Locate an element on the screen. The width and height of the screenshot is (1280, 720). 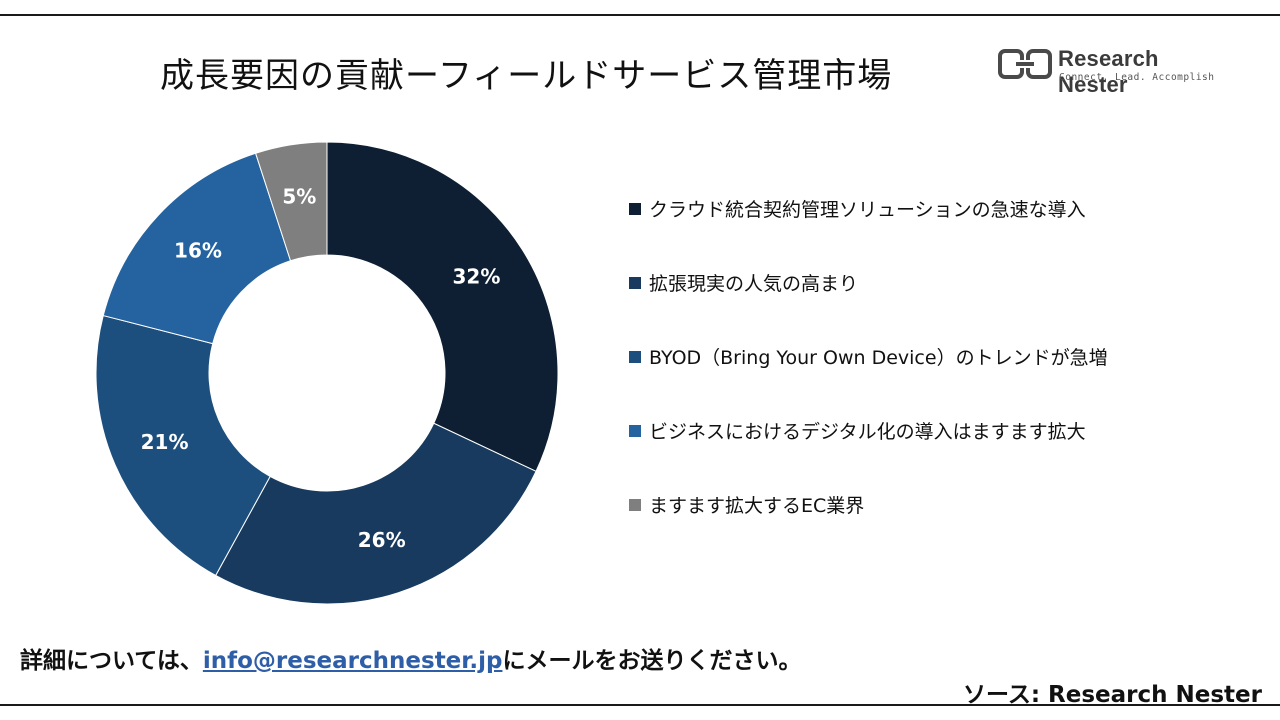
legend-item-3: BYOD（Bring Your Own Device）のトレンドが急増 is located at coordinates (868, 356).